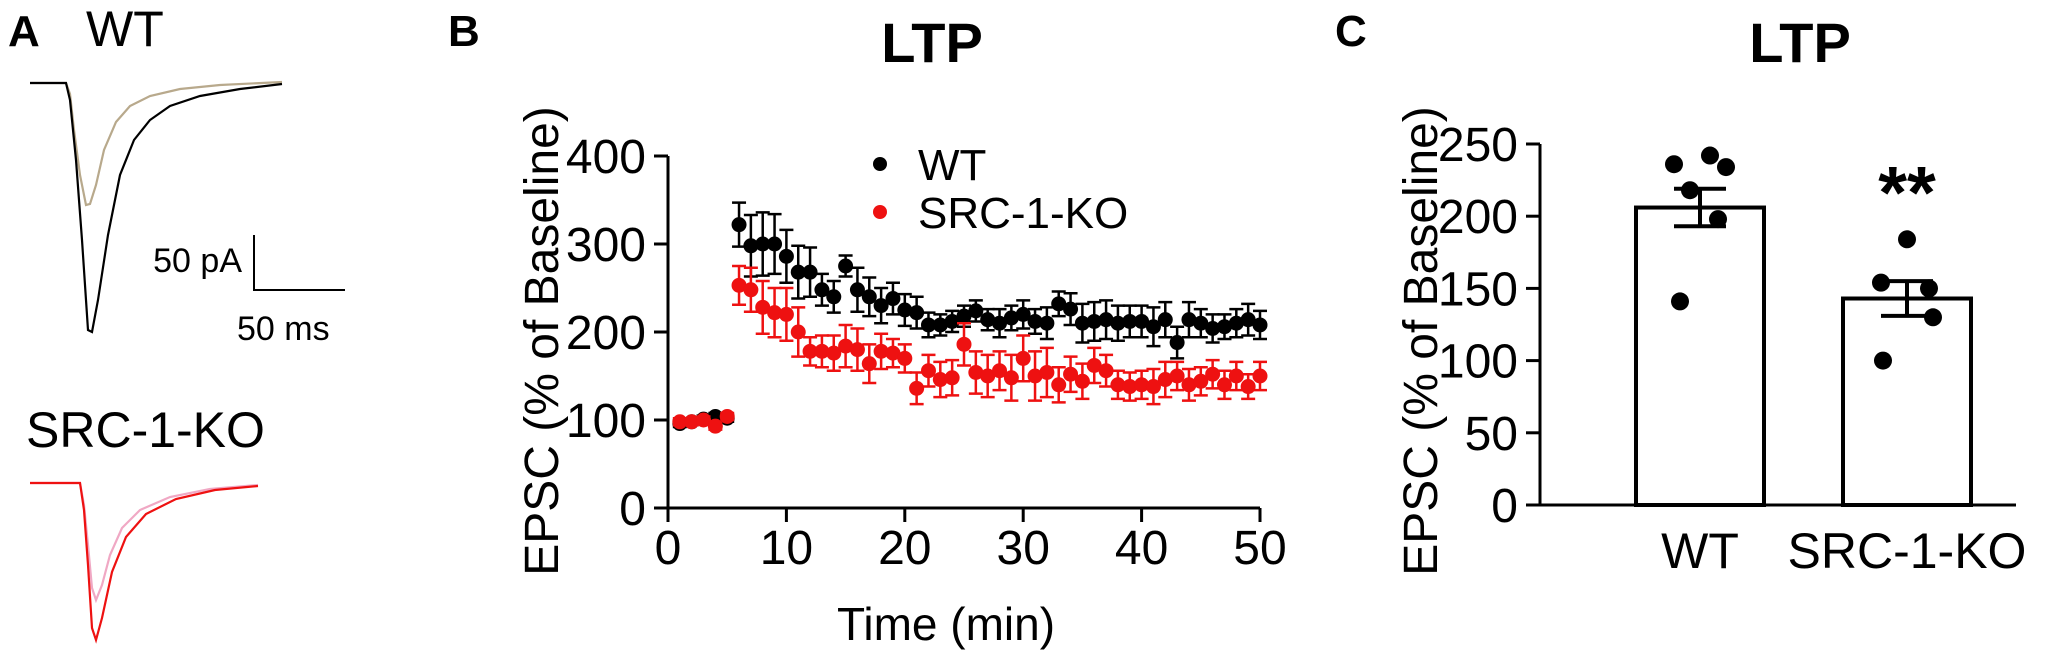 The width and height of the screenshot is (2050, 661). I want to click on b-series-src-1-ko, so click(970, 349).